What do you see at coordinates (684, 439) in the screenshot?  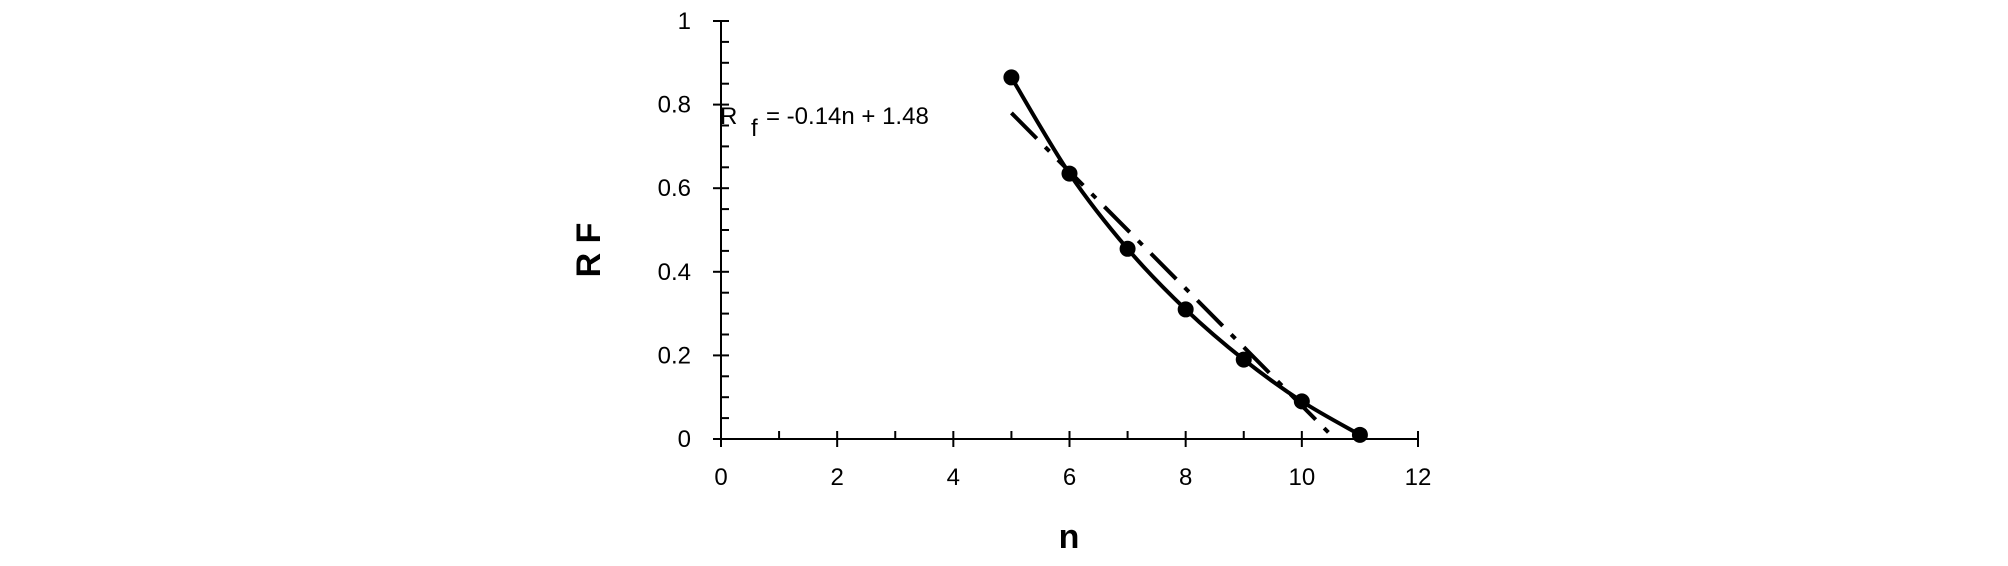 I see `y-tick-label: 0` at bounding box center [684, 439].